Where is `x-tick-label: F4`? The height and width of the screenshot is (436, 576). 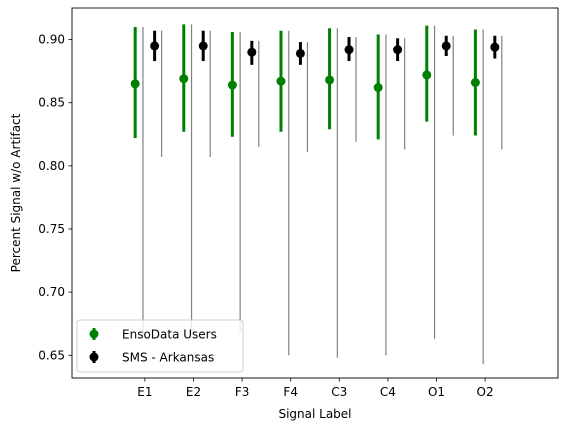 x-tick-label: F4 is located at coordinates (290, 392).